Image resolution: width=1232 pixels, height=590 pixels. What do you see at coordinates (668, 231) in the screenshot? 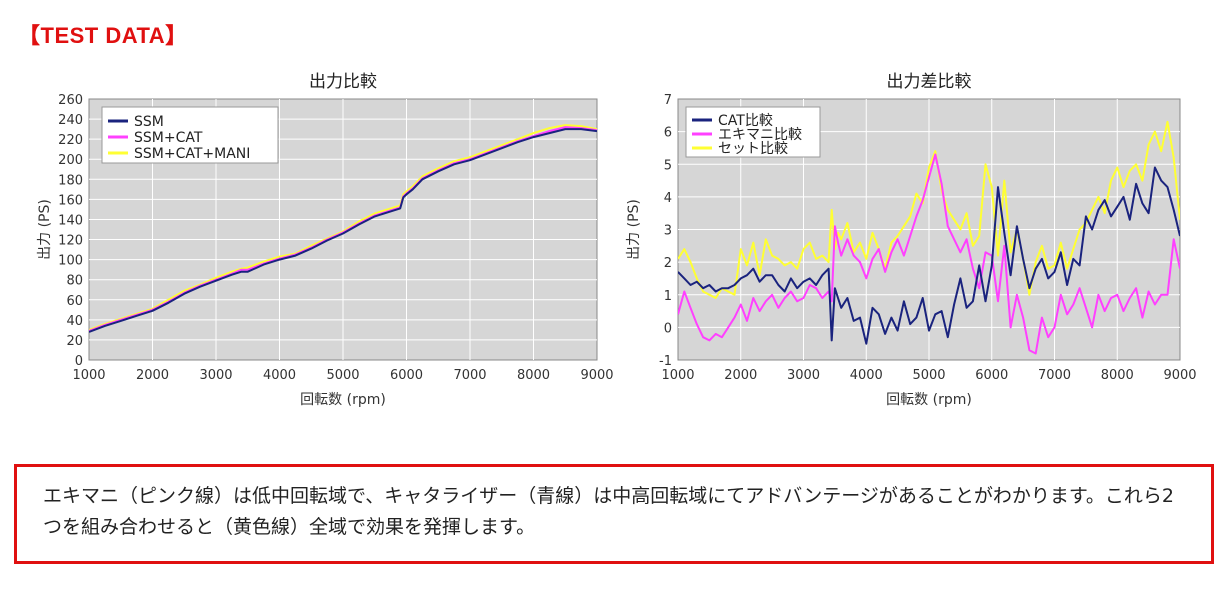
I see `y-tick-label: 3` at bounding box center [668, 231].